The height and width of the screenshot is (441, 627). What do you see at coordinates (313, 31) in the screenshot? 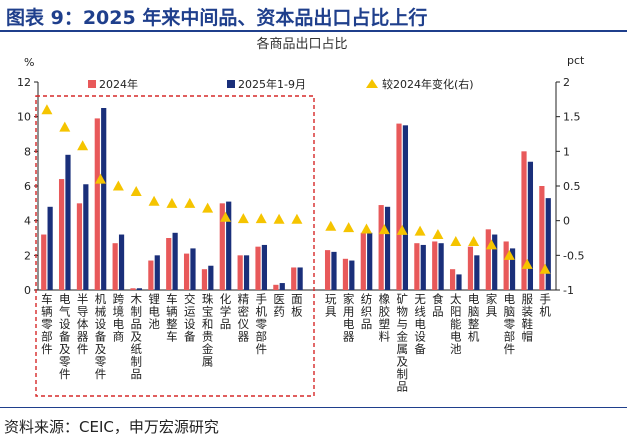
I see `header-divider` at bounding box center [313, 31].